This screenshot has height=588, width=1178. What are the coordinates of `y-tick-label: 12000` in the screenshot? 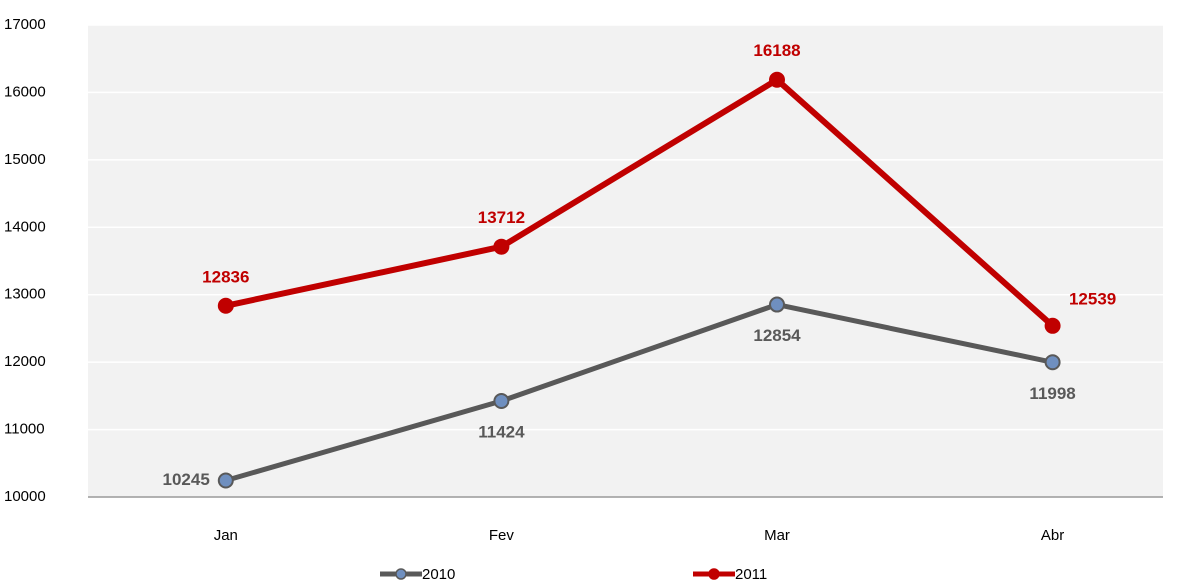 It's located at (25, 361).